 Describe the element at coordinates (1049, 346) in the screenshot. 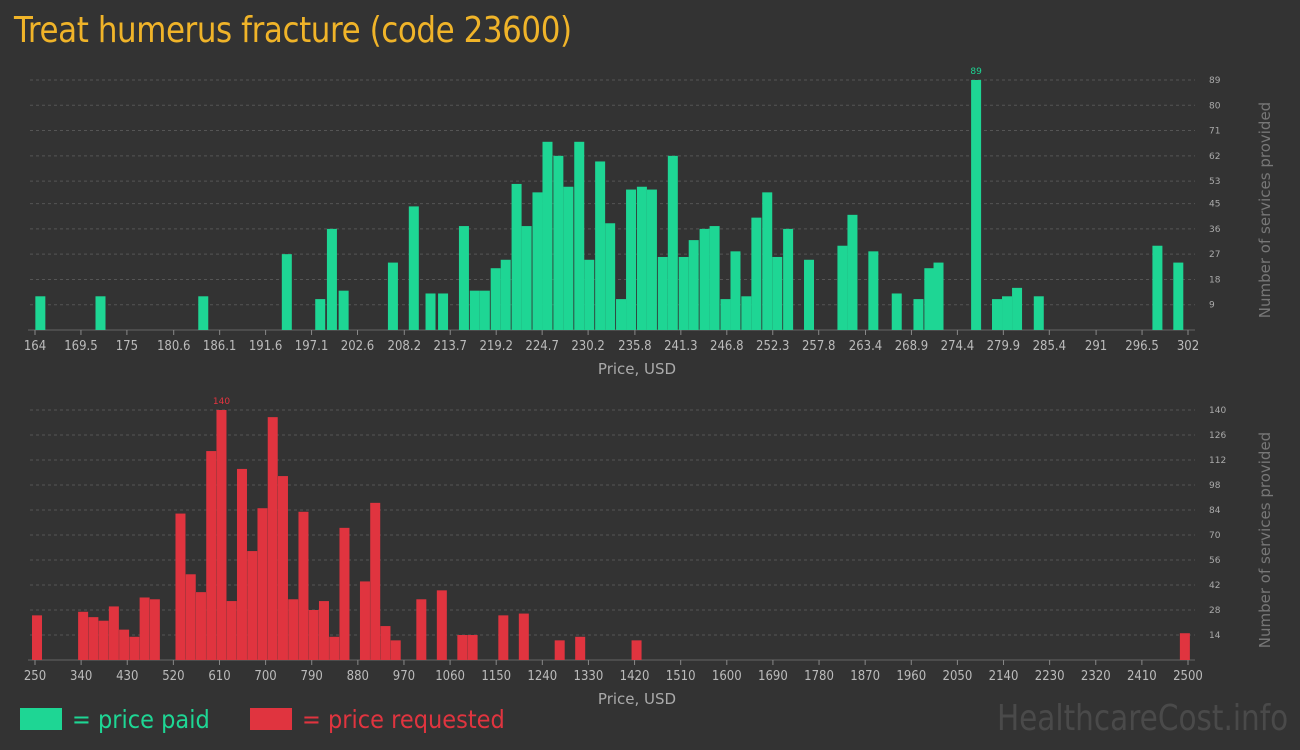

I see `paid-x-tick-label: 285.4` at that location.